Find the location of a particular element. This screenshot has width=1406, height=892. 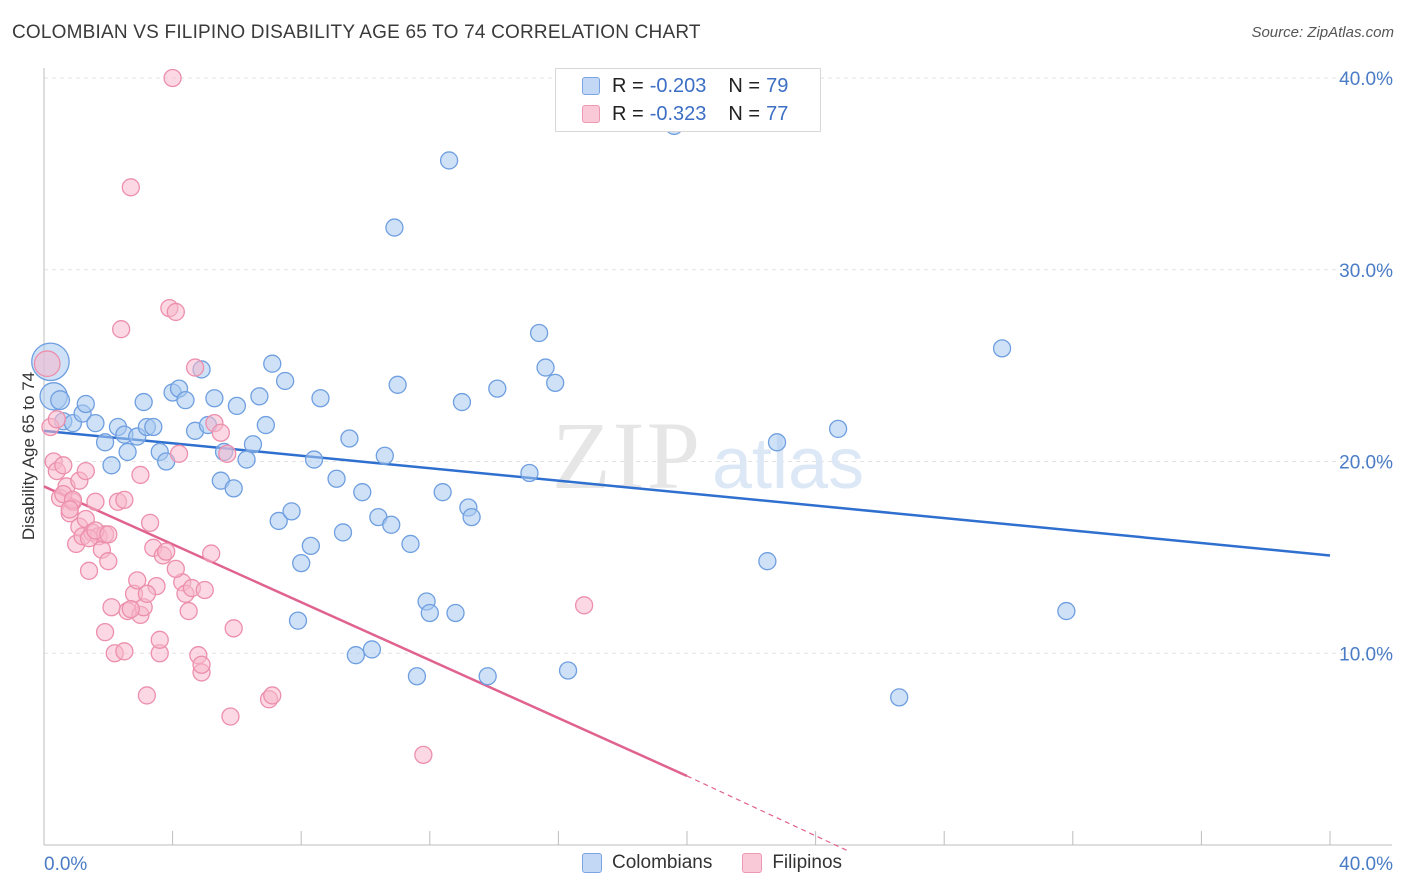

y-tick-label: 30.0% is located at coordinates (1366, 271).